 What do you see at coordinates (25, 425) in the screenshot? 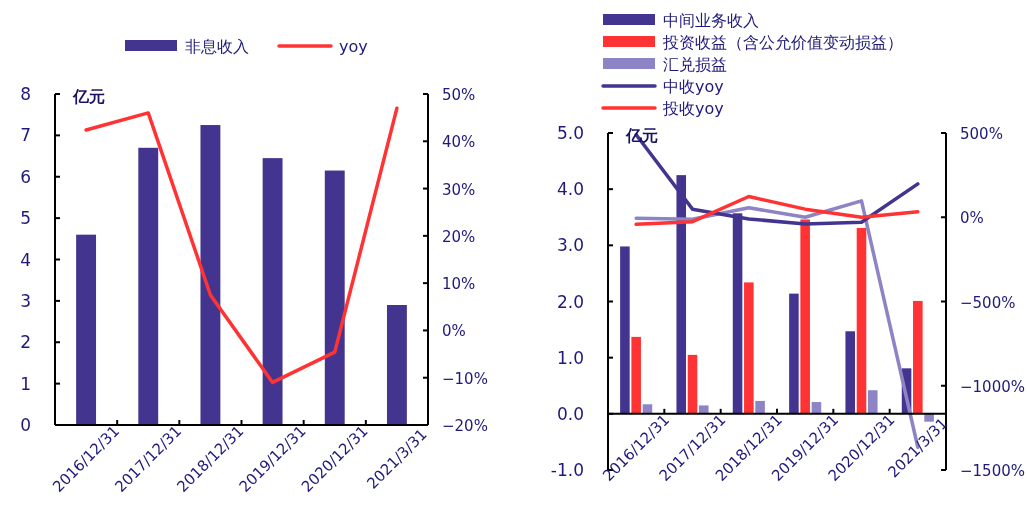
I see `y-tick-label: 0` at bounding box center [25, 425].